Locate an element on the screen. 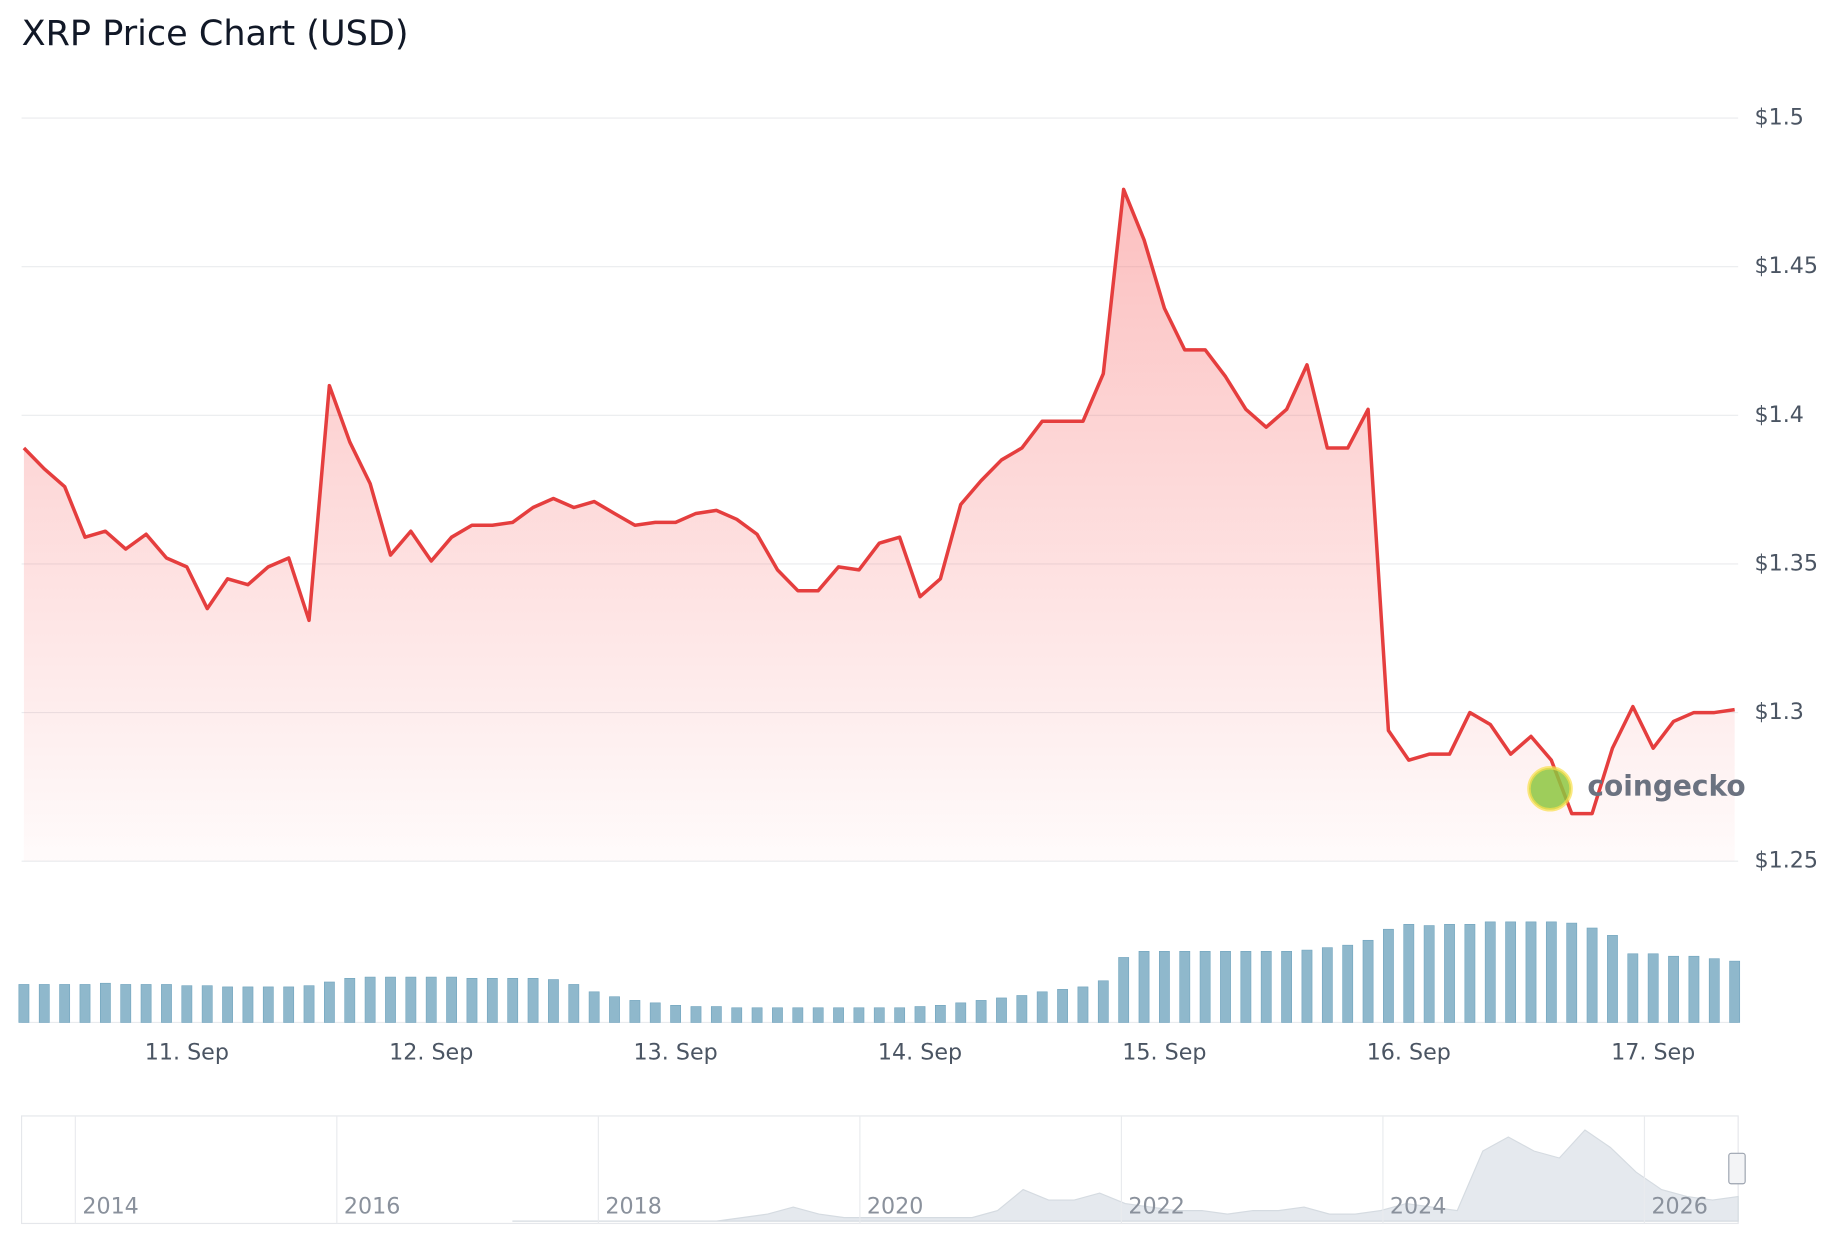  navigator-year: 2016 is located at coordinates (372, 1207).